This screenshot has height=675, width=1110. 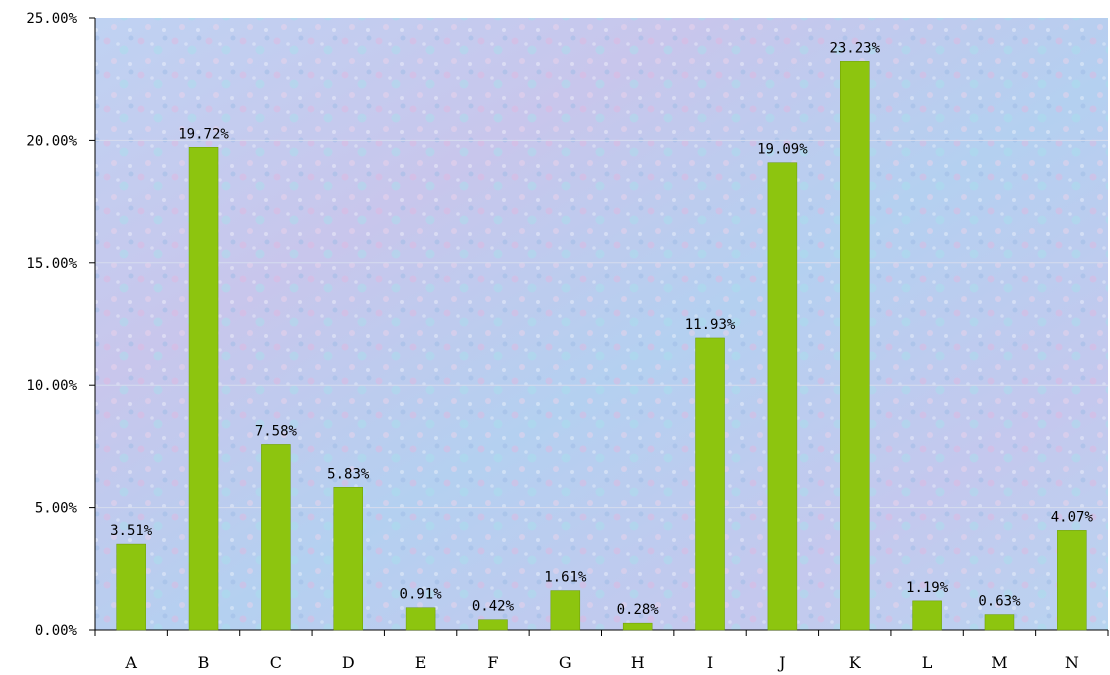 What do you see at coordinates (710, 325) in the screenshot?
I see `data-label-i: 11.93%` at bounding box center [710, 325].